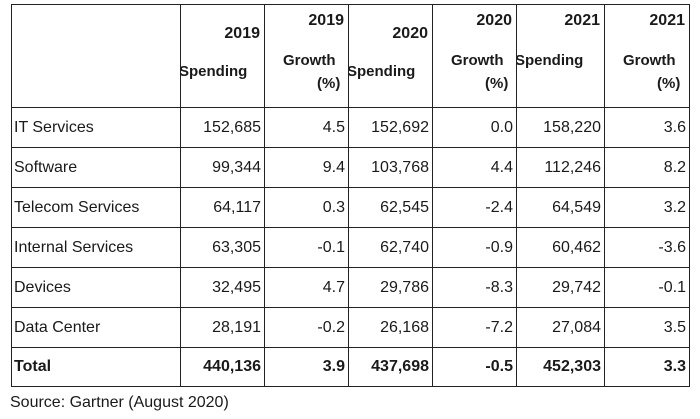  Describe the element at coordinates (474, 127) in the screenshot. I see `cell-value: 0.0` at that location.